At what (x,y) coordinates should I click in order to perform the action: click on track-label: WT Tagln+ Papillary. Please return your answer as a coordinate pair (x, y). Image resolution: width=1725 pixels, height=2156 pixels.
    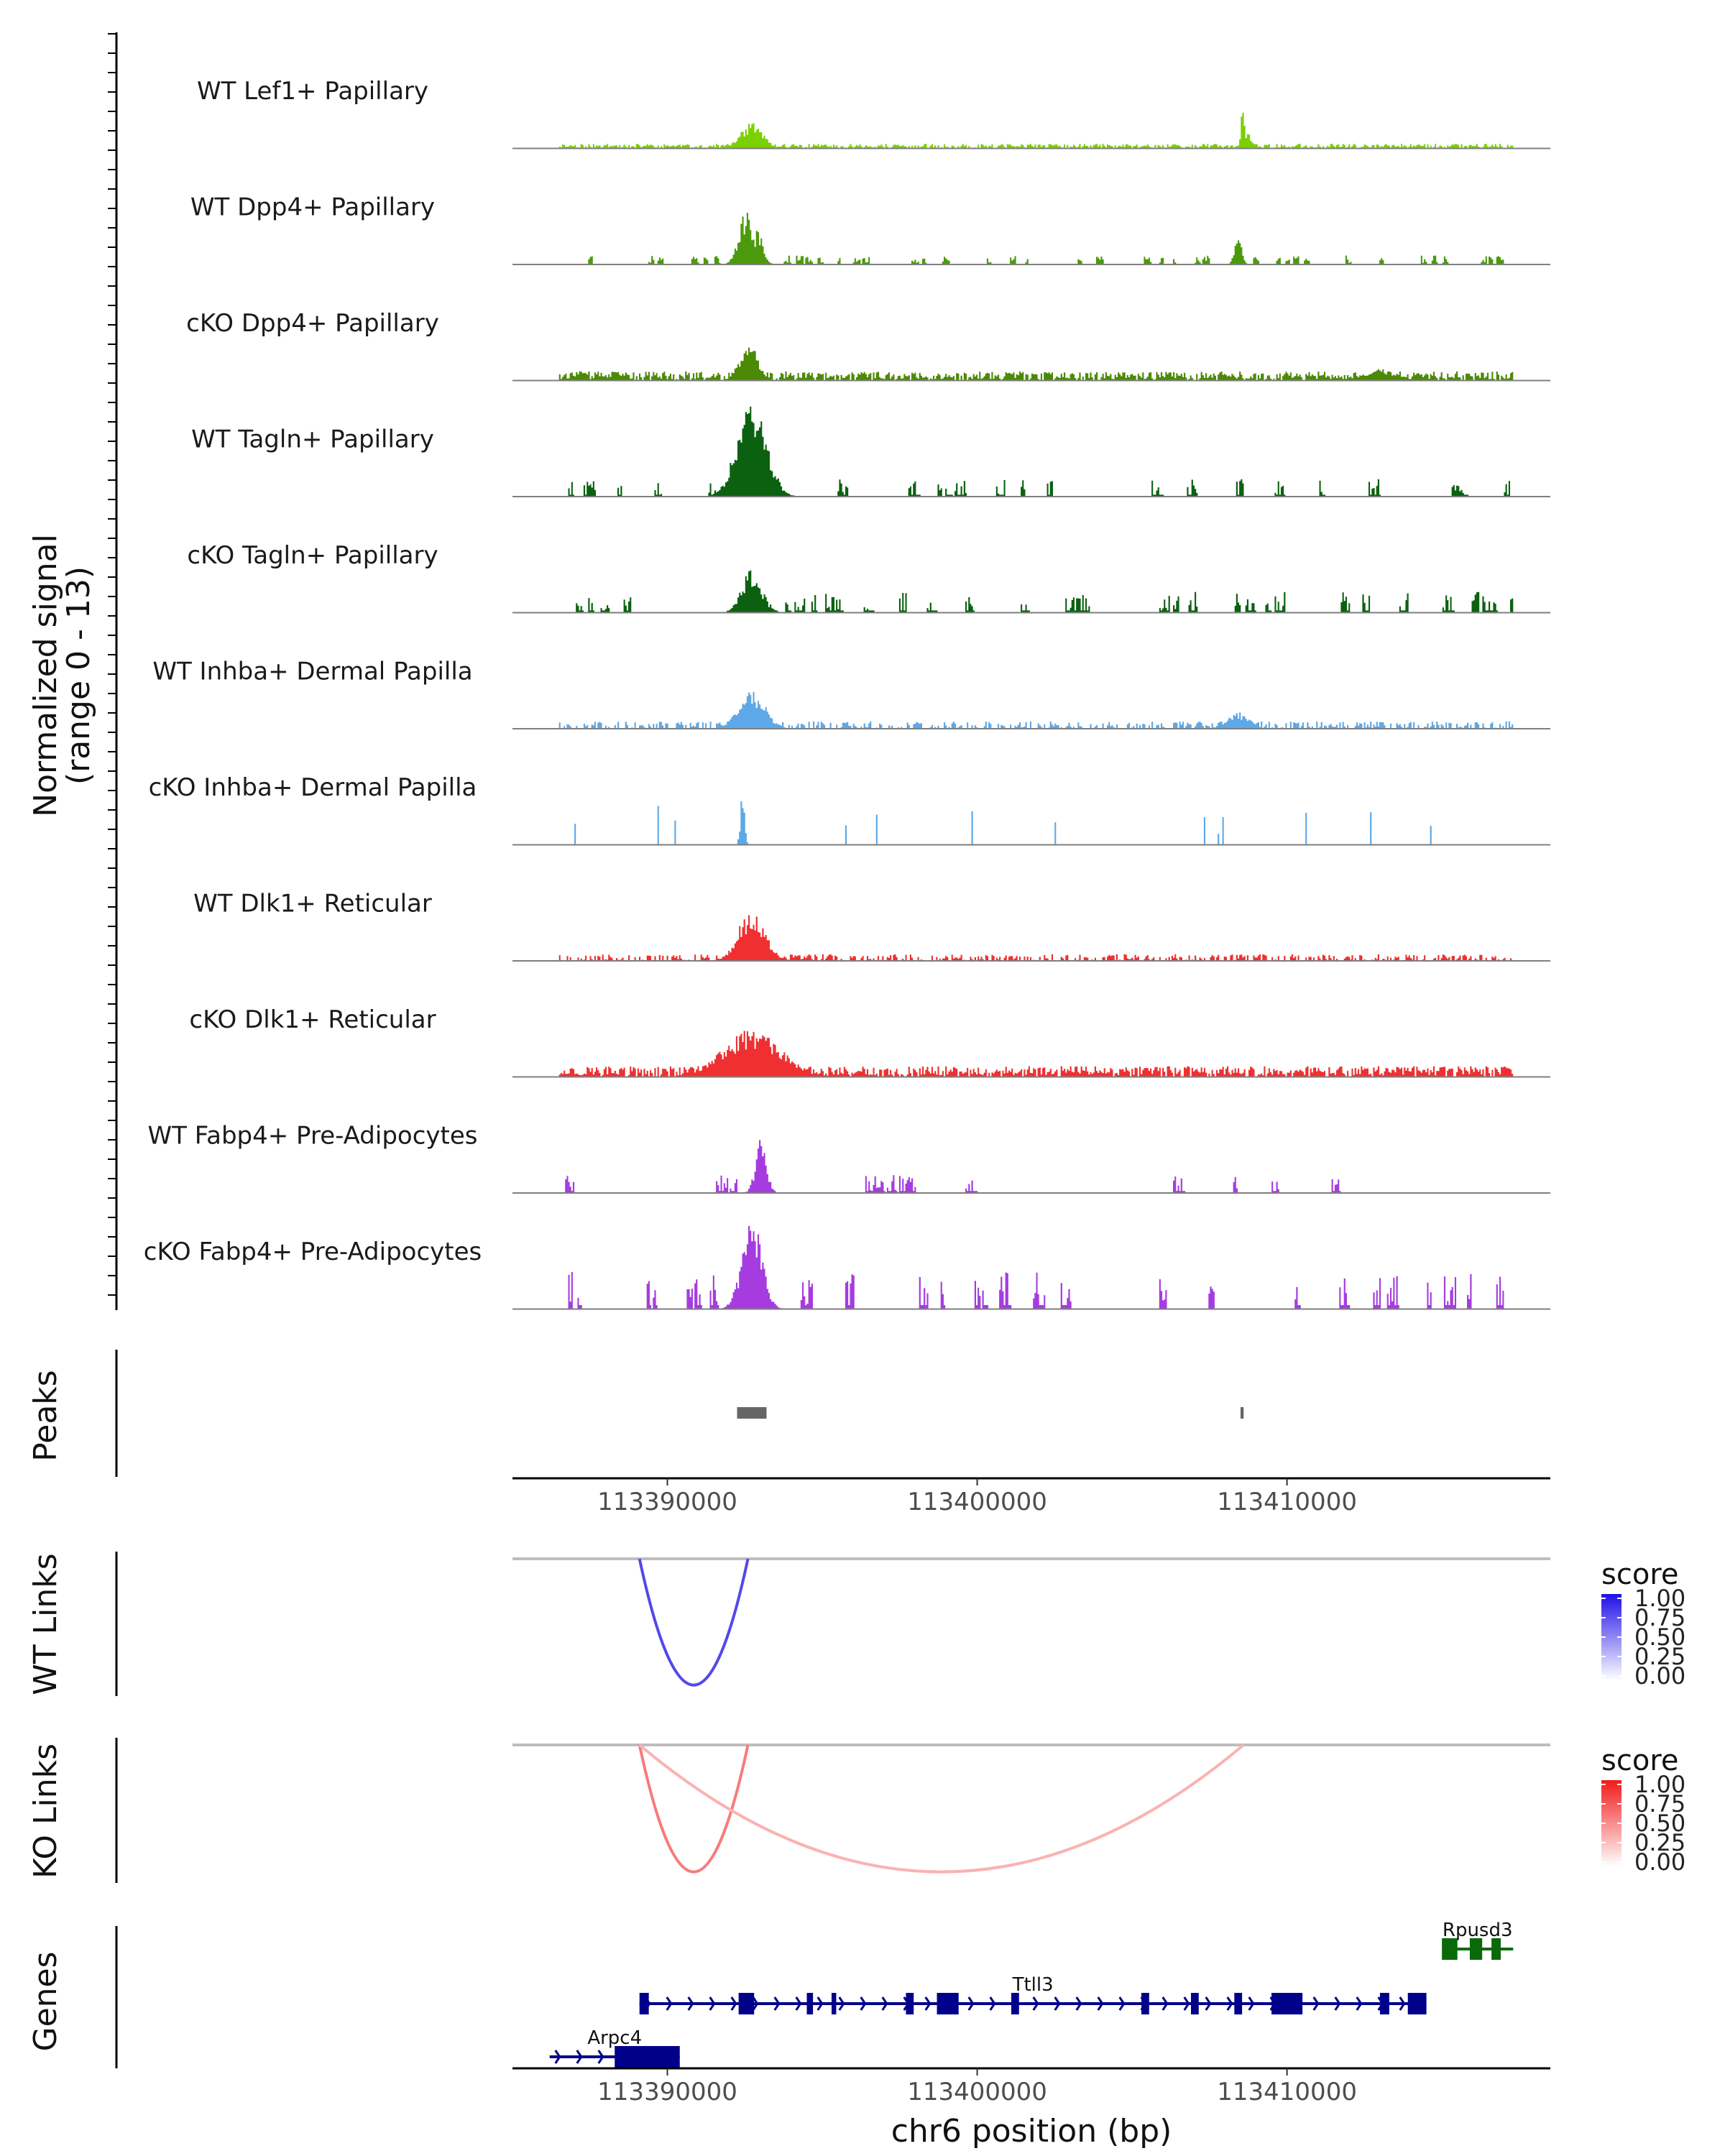
    Looking at the image, I should click on (312, 439).